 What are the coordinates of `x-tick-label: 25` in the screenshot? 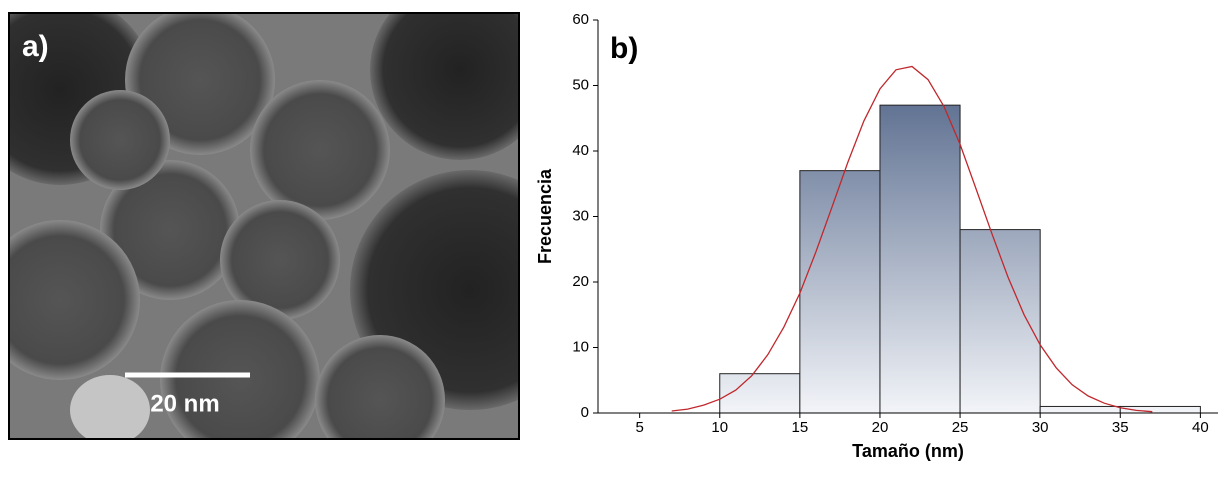 It's located at (960, 427).